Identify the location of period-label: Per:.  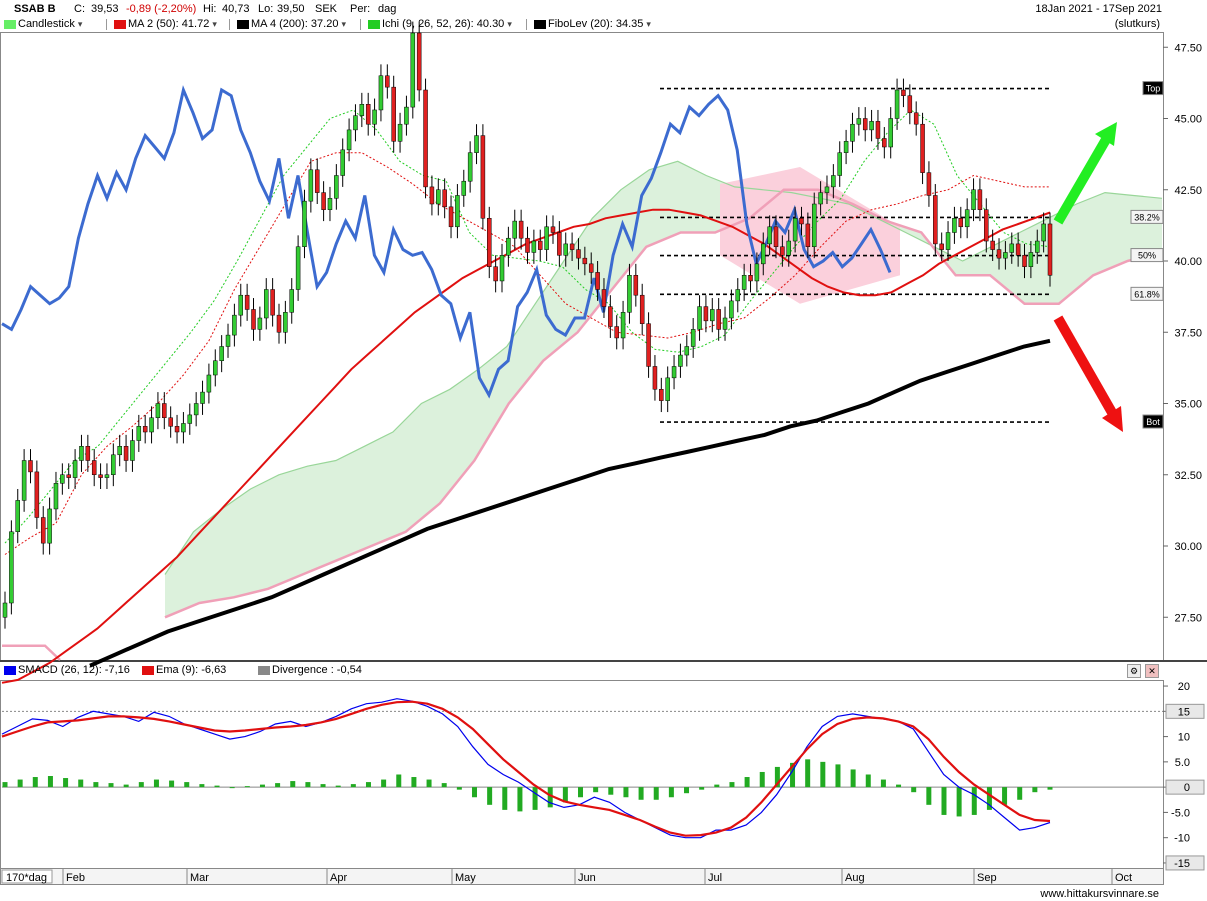
(360, 9).